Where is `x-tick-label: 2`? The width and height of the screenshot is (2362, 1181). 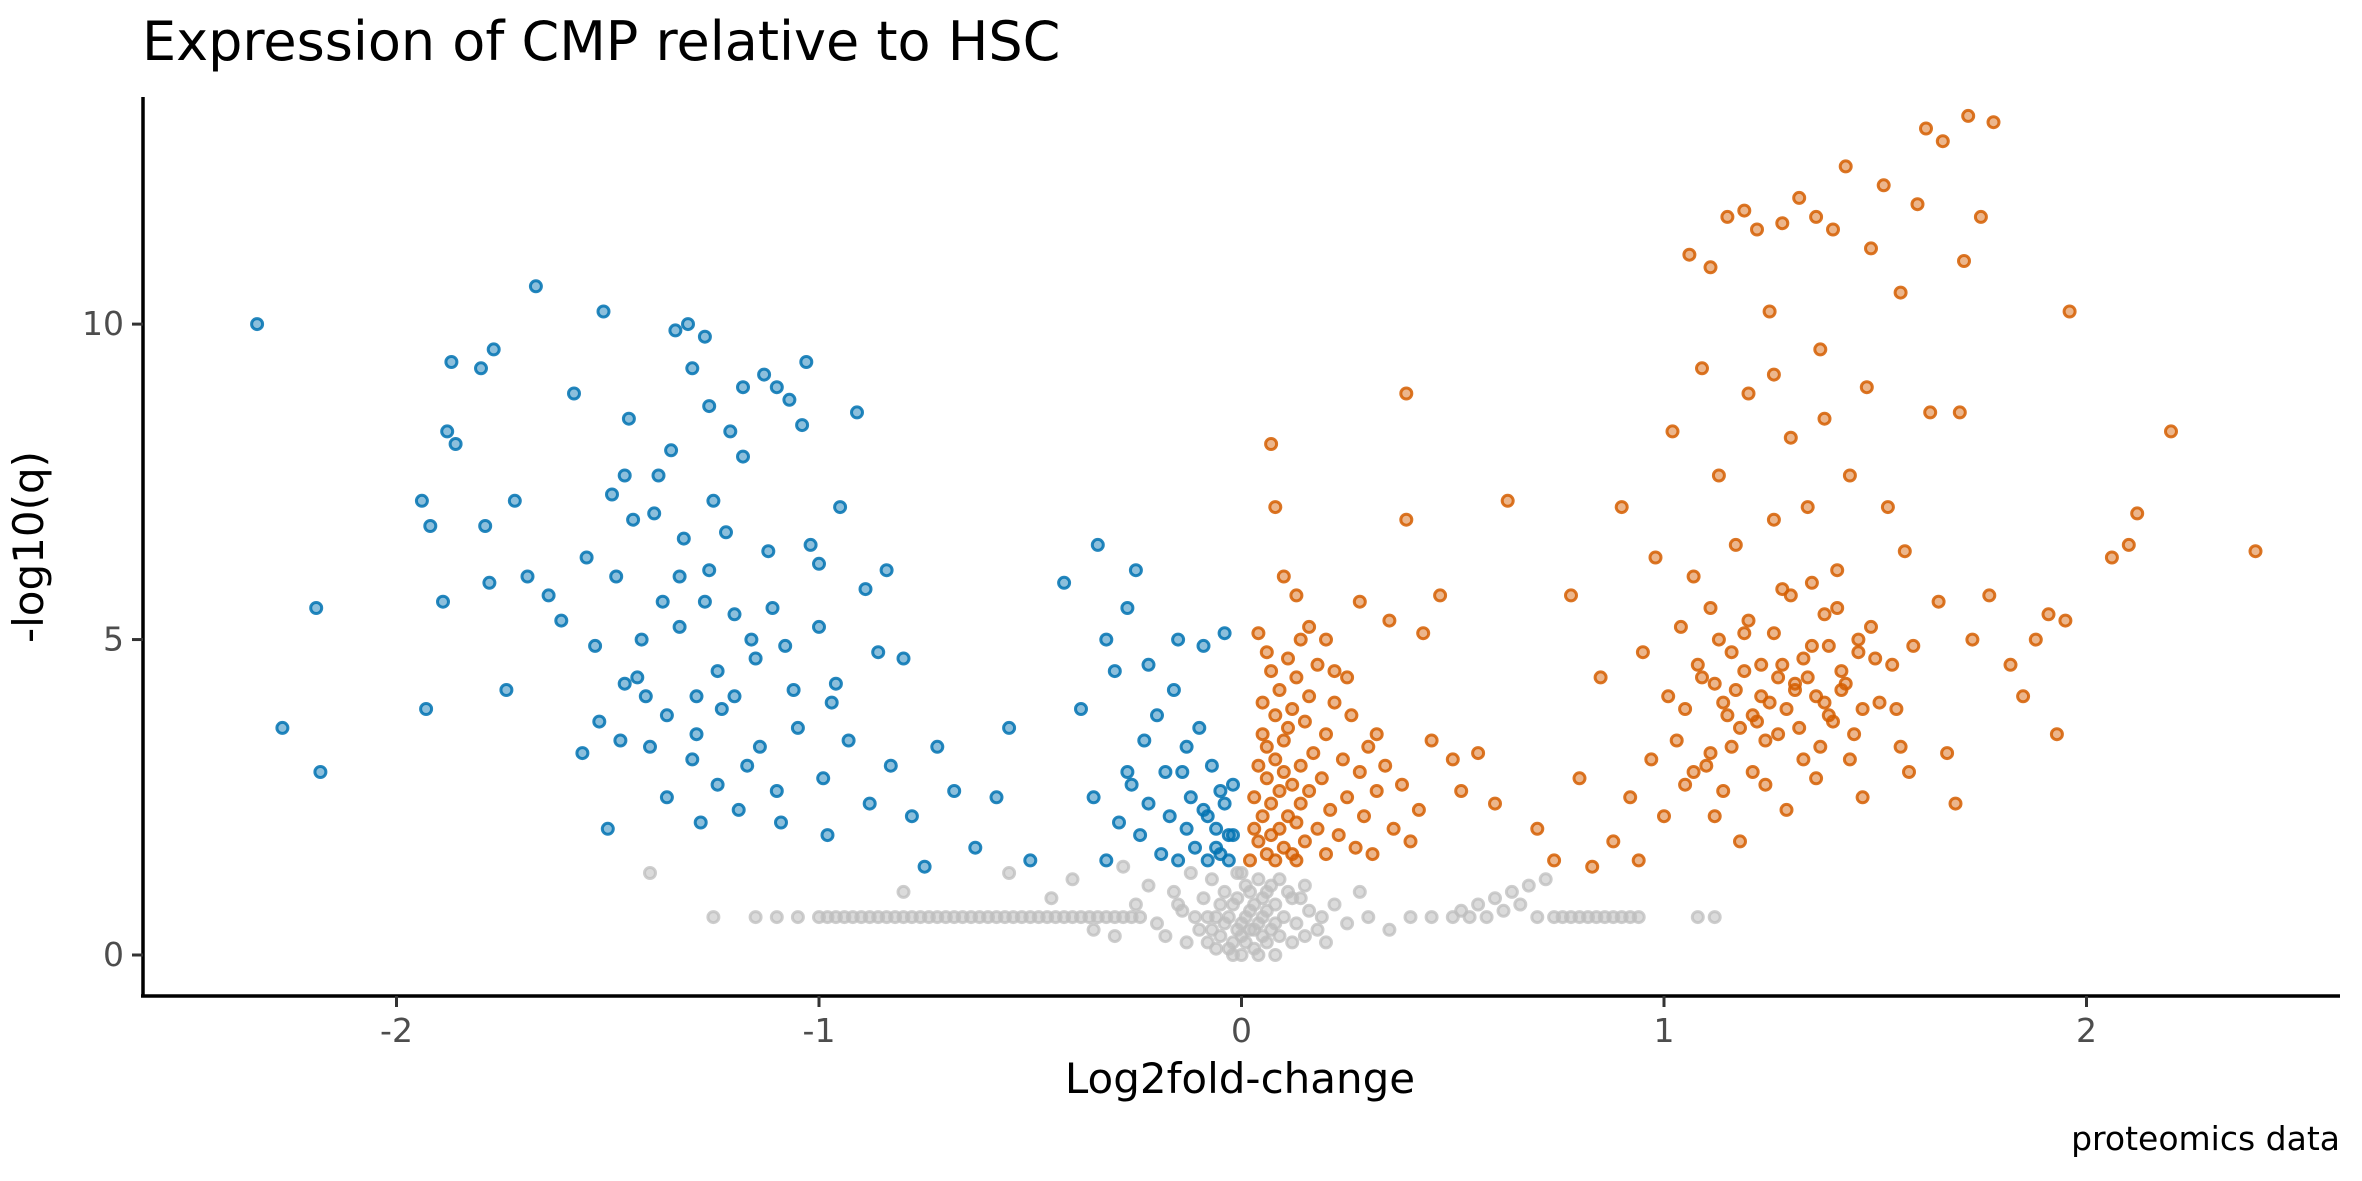 x-tick-label: 2 is located at coordinates (2086, 1030).